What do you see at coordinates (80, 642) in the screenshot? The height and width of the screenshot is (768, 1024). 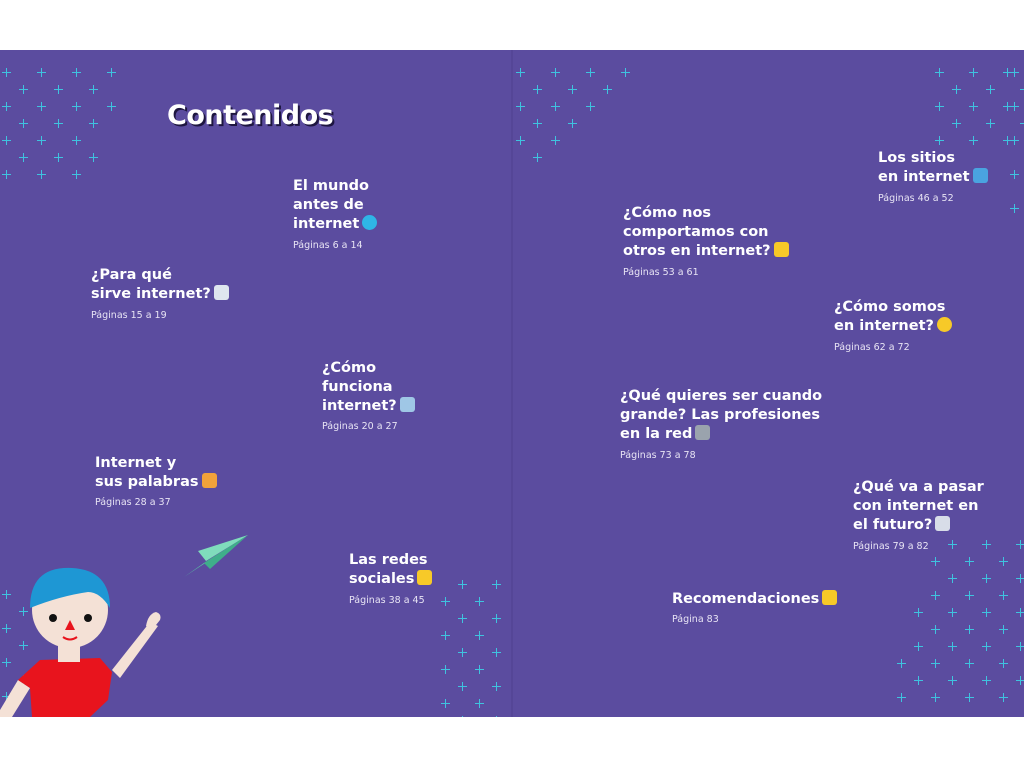 I see `boy-illustration` at bounding box center [80, 642].